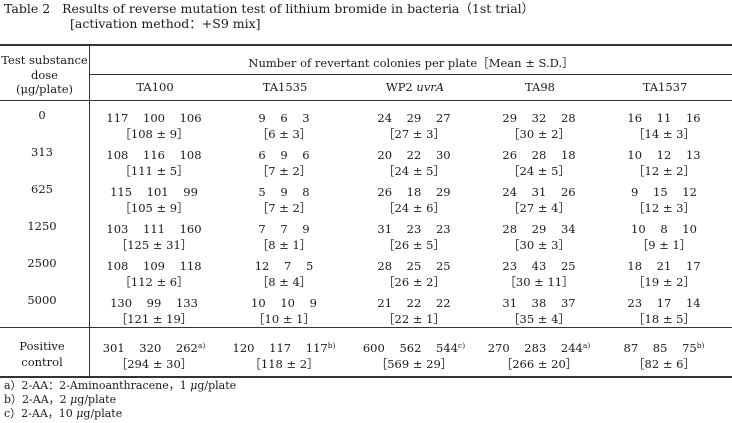 The image size is (732, 423). What do you see at coordinates (664, 162) in the screenshot?
I see `table-cell: 10 12 13 ［12 ± 2］` at bounding box center [664, 162].